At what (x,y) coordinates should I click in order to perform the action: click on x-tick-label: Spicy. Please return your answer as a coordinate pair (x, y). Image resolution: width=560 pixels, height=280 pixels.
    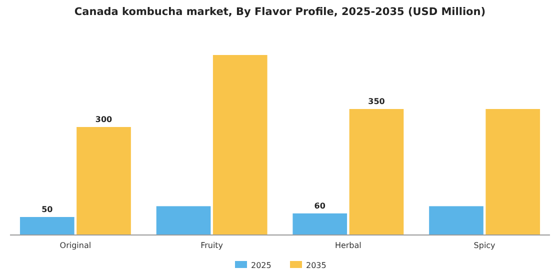
    Looking at the image, I should click on (485, 245).